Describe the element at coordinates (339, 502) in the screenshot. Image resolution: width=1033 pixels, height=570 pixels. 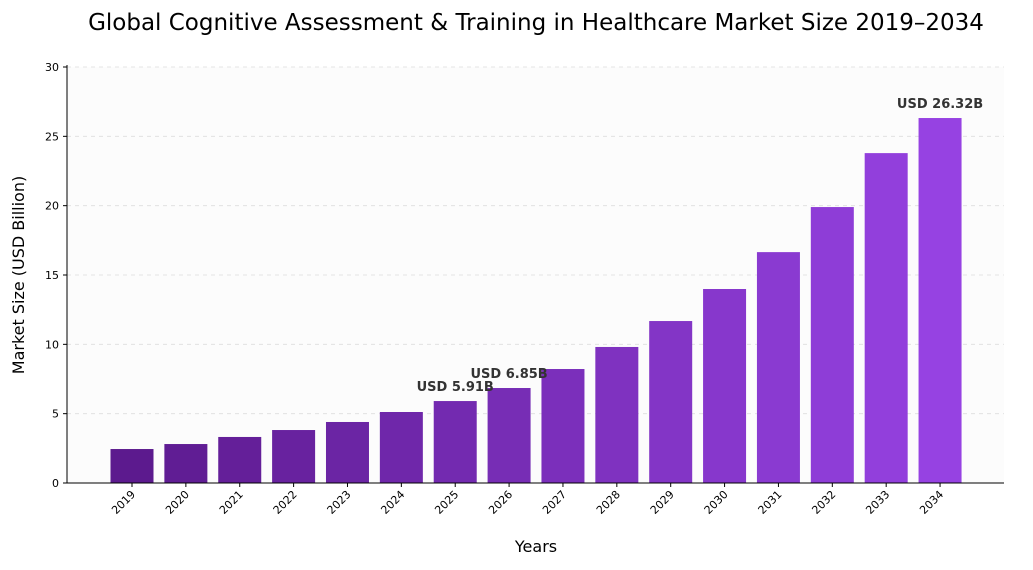
I see `x-tick-label: 2023` at that location.